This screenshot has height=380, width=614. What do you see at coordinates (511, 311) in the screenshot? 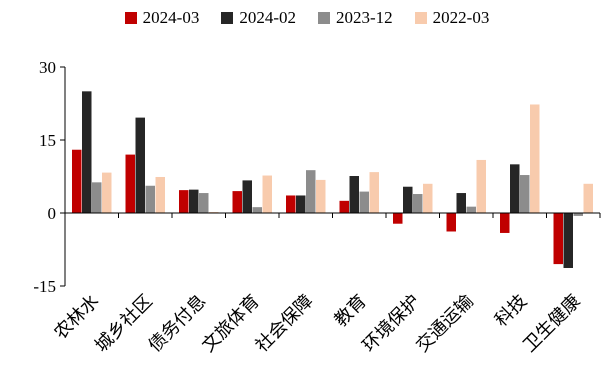
I see `category-label-8: 科技` at bounding box center [511, 311].